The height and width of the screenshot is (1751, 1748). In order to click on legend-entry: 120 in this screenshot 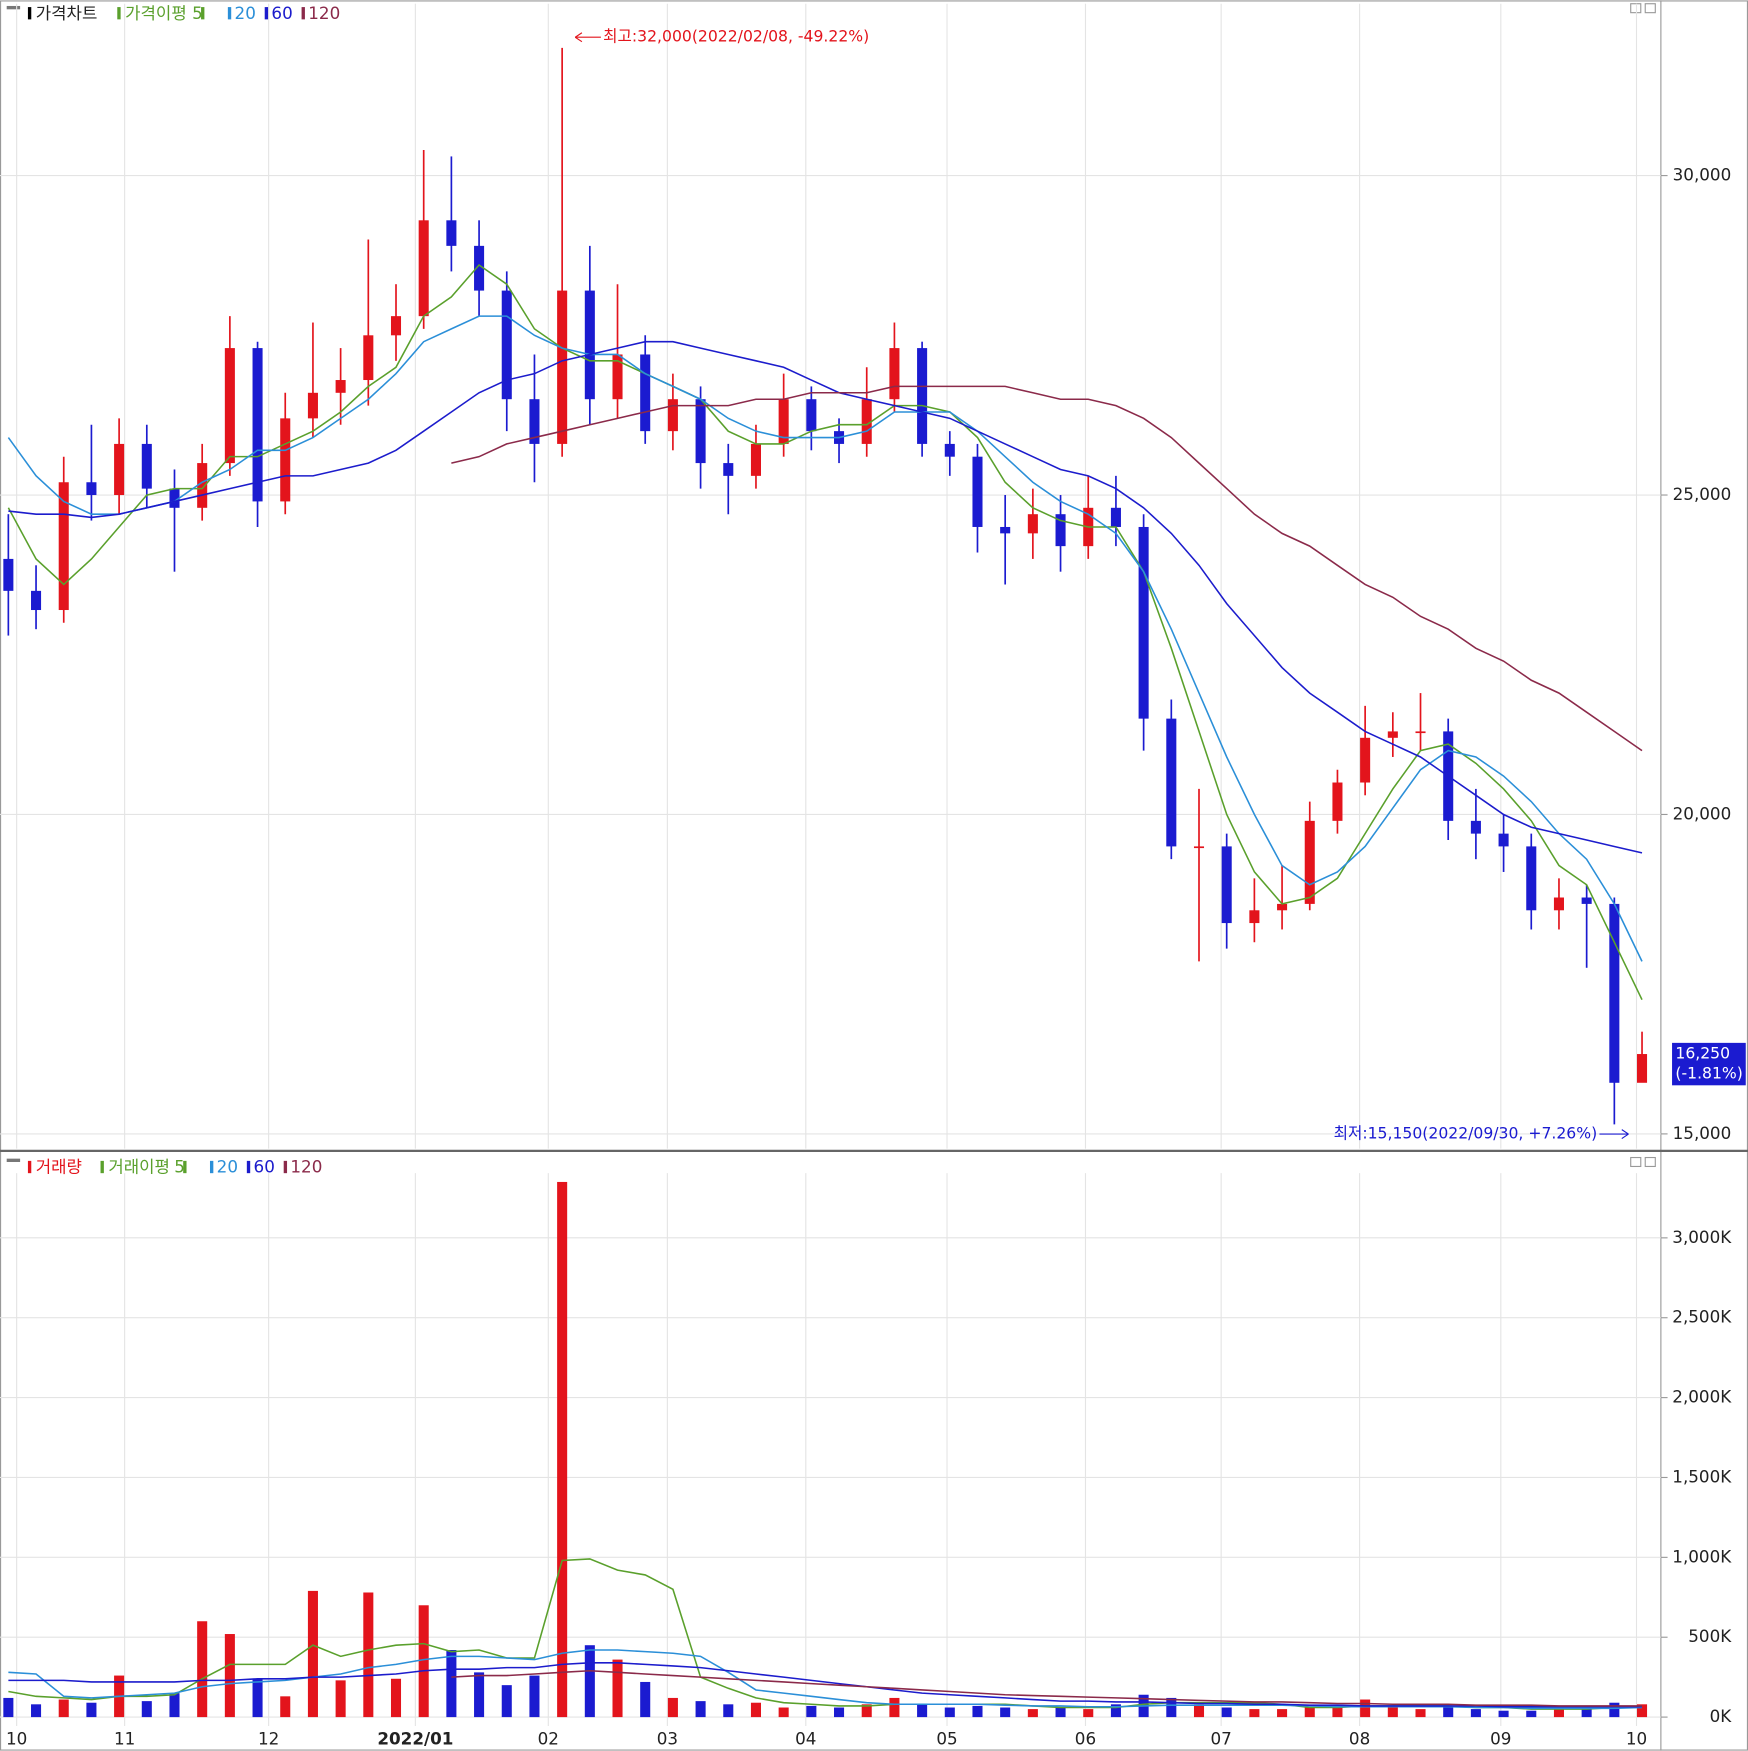, I will do `click(306, 1167)`.